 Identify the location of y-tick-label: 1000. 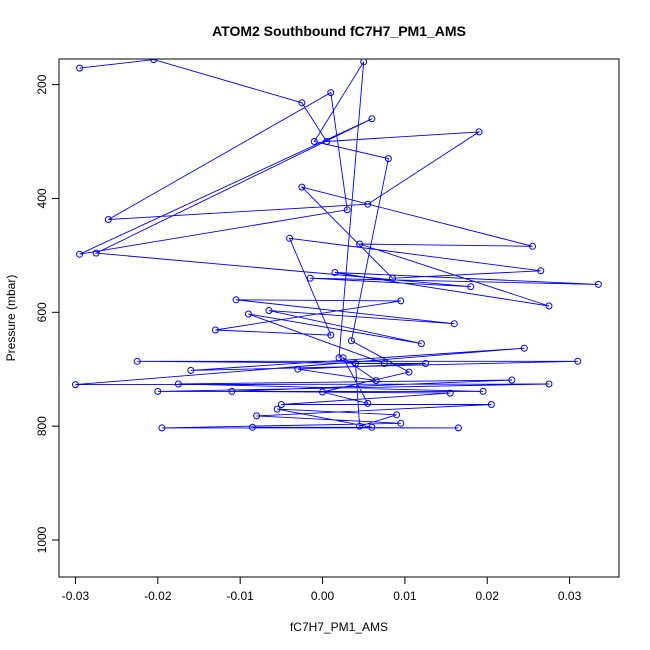
(42, 539).